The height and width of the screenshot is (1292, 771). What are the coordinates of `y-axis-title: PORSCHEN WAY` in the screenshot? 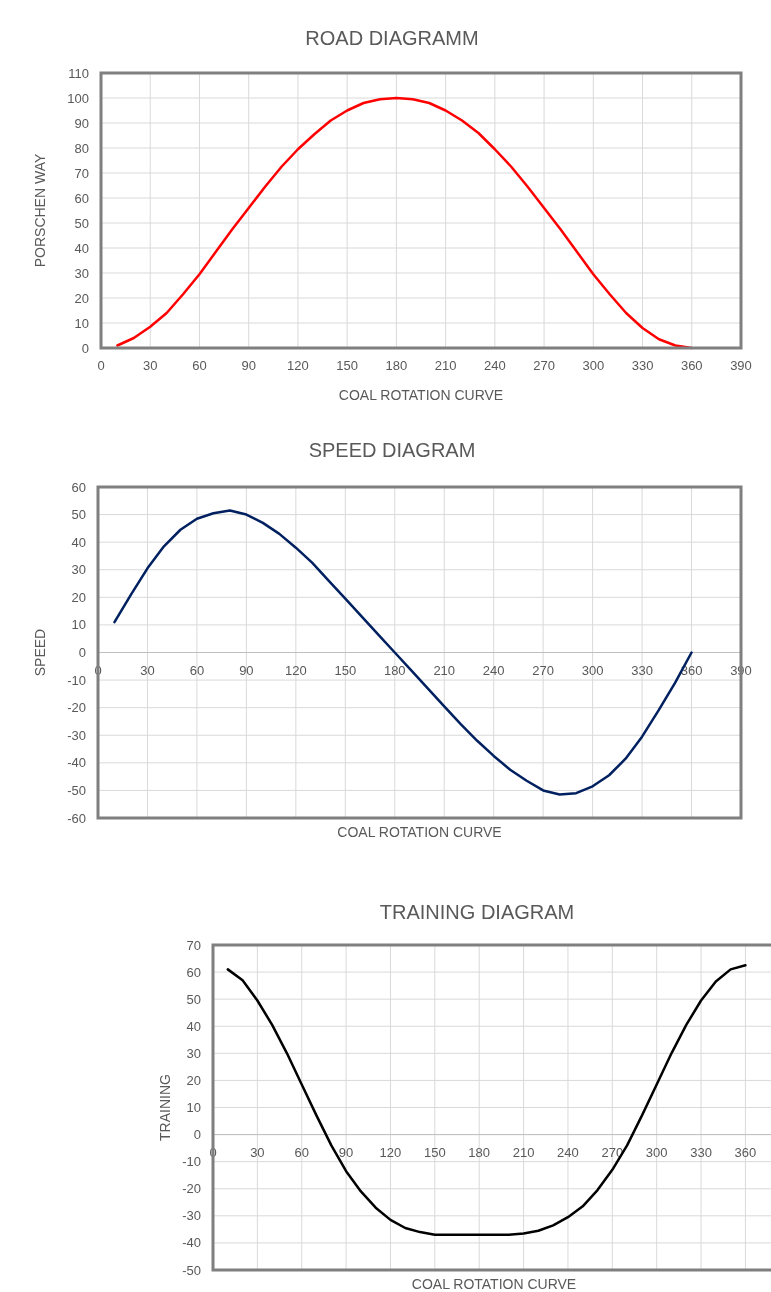 It's located at (40, 210).